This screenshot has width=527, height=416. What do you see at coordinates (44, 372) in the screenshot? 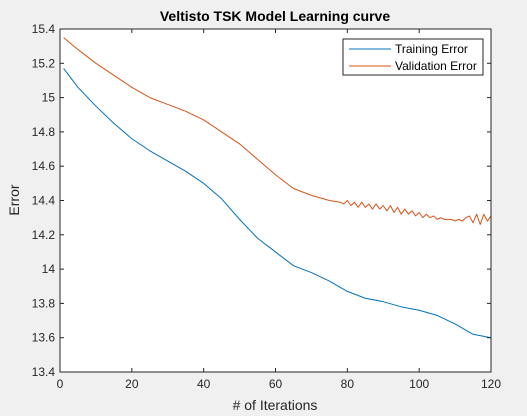
I see `y-tick-label: 13.4` at bounding box center [44, 372].